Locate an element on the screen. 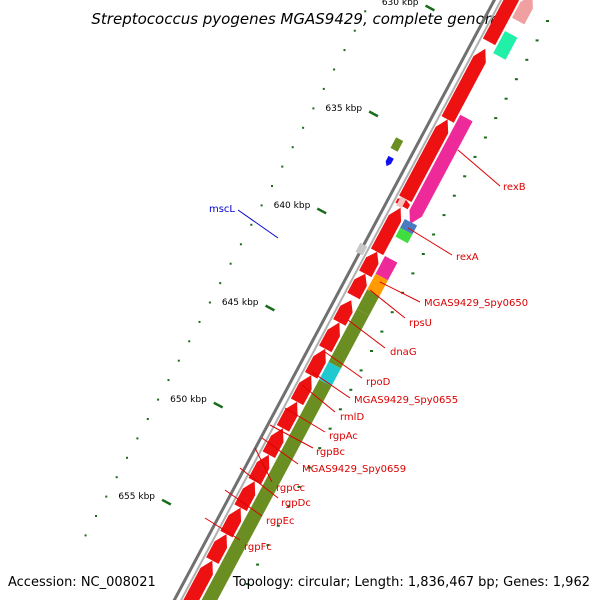 The width and height of the screenshot is (600, 600). tick-label: 650 kbp is located at coordinates (188, 400).